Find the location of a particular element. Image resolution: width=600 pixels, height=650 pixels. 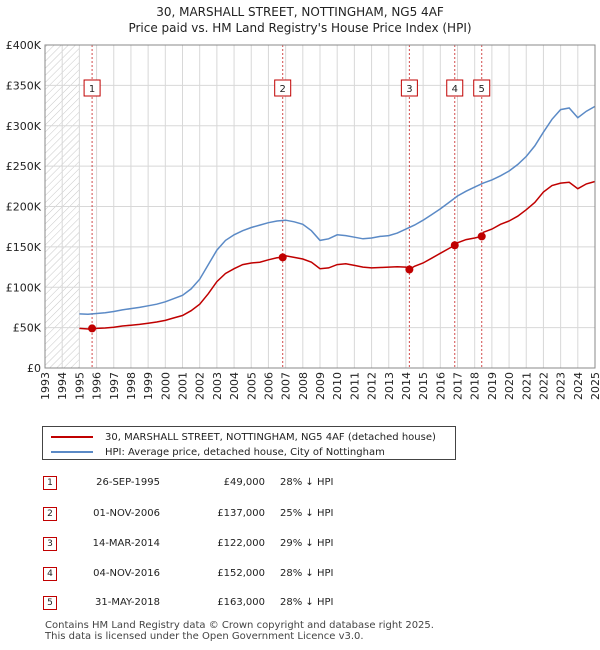

y-tick-label: £0 is located at coordinates (34, 368).